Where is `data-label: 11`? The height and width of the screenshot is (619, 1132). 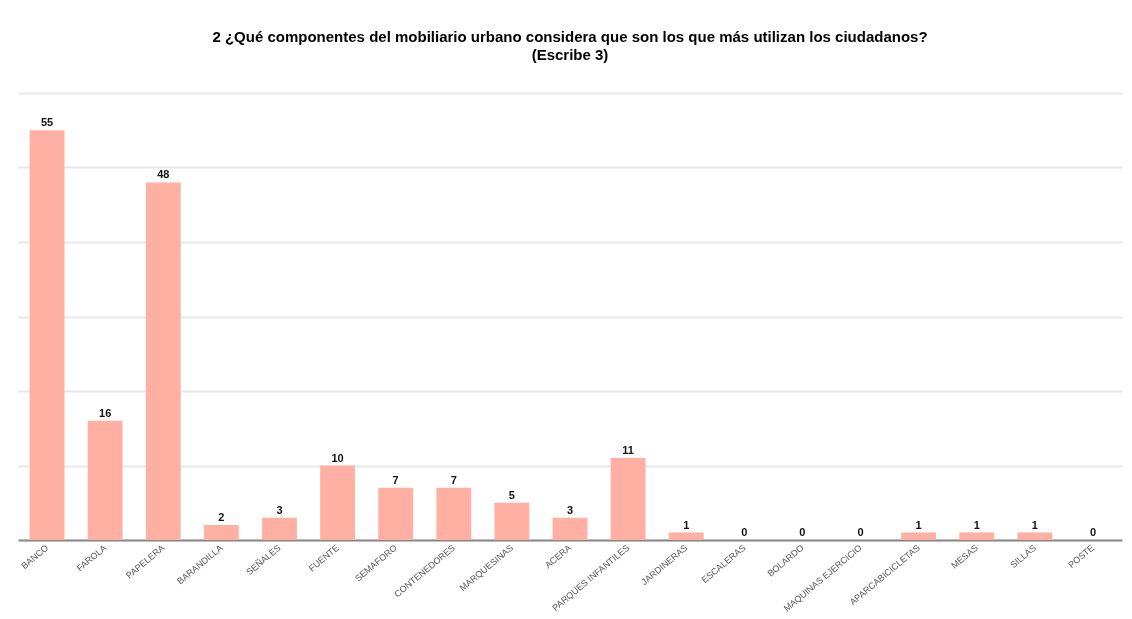 data-label: 11 is located at coordinates (628, 450).